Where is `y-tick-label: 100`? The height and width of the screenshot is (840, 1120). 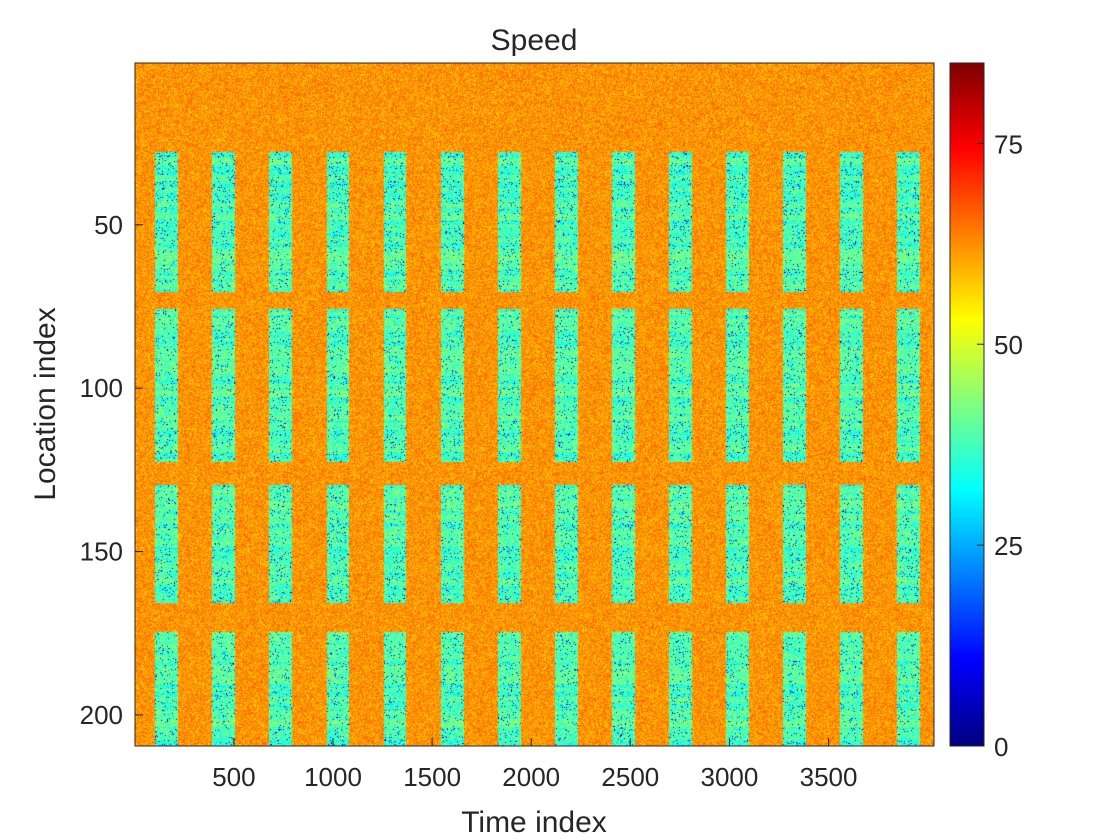
y-tick-label: 100 is located at coordinates (101, 388).